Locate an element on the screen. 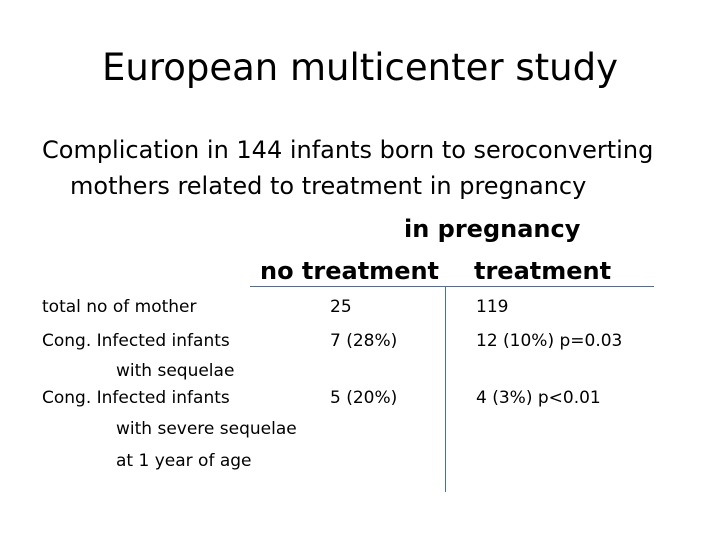 This screenshot has height=540, width=720. header-underline is located at coordinates (452, 286).